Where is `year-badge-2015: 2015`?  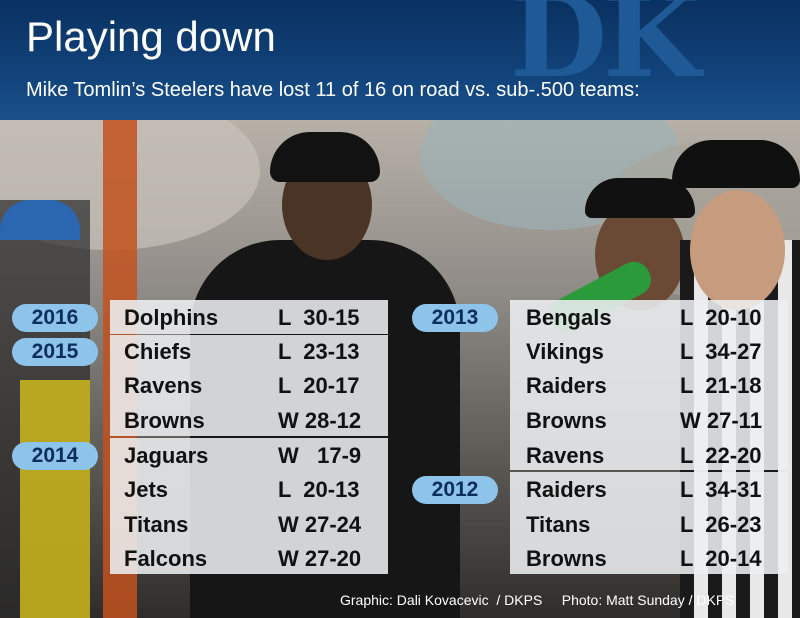 year-badge-2015: 2015 is located at coordinates (55, 352).